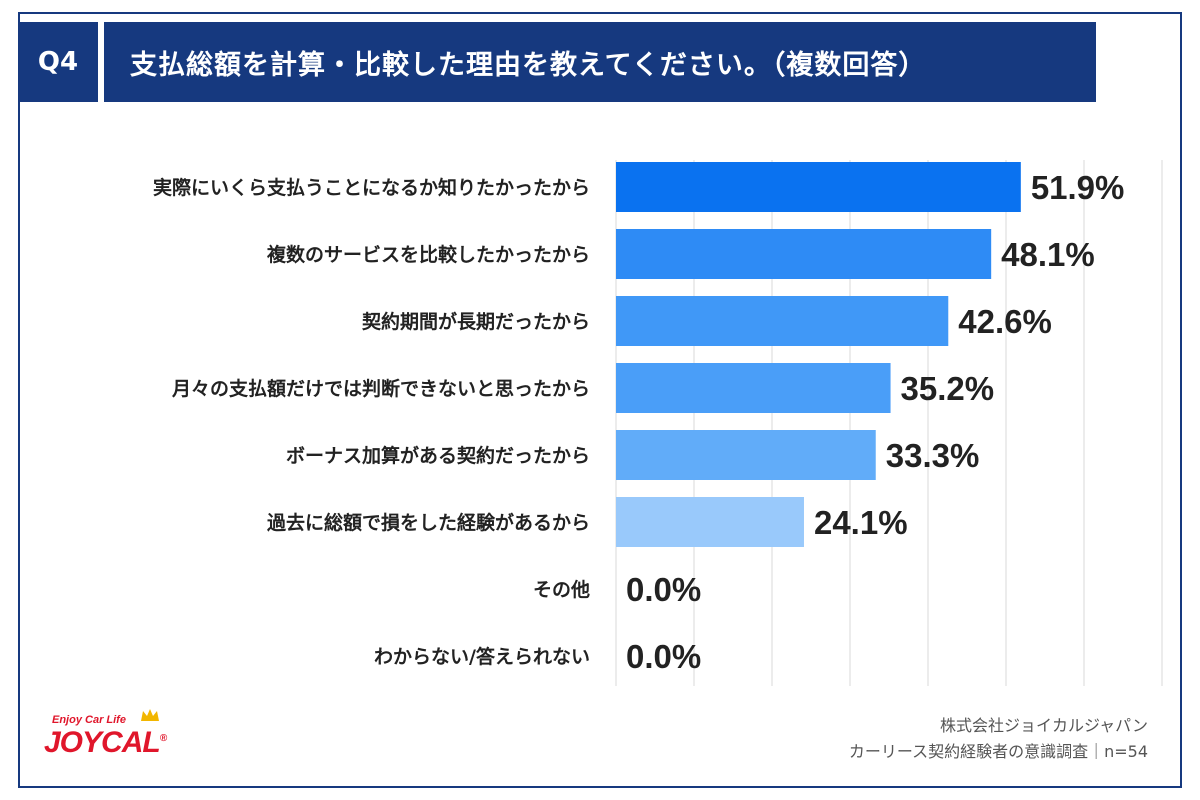 This screenshot has height=800, width=1200. Describe the element at coordinates (1048, 254) in the screenshot. I see `value-label: 48.1%` at that location.